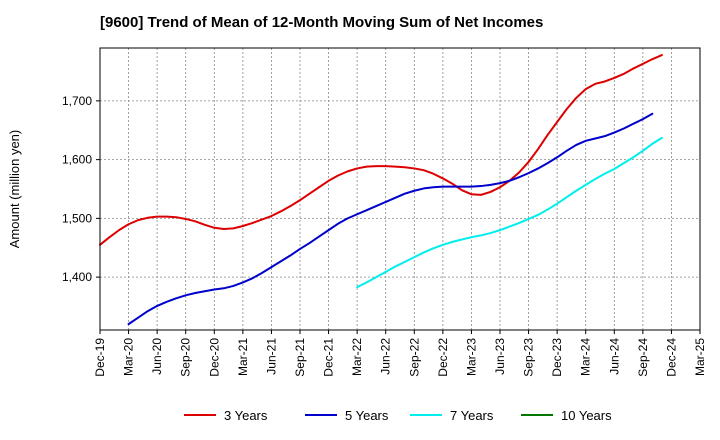 Image resolution: width=720 pixels, height=440 pixels. What do you see at coordinates (157, 356) in the screenshot?
I see `x-tick-label: Jun-20` at bounding box center [157, 356].